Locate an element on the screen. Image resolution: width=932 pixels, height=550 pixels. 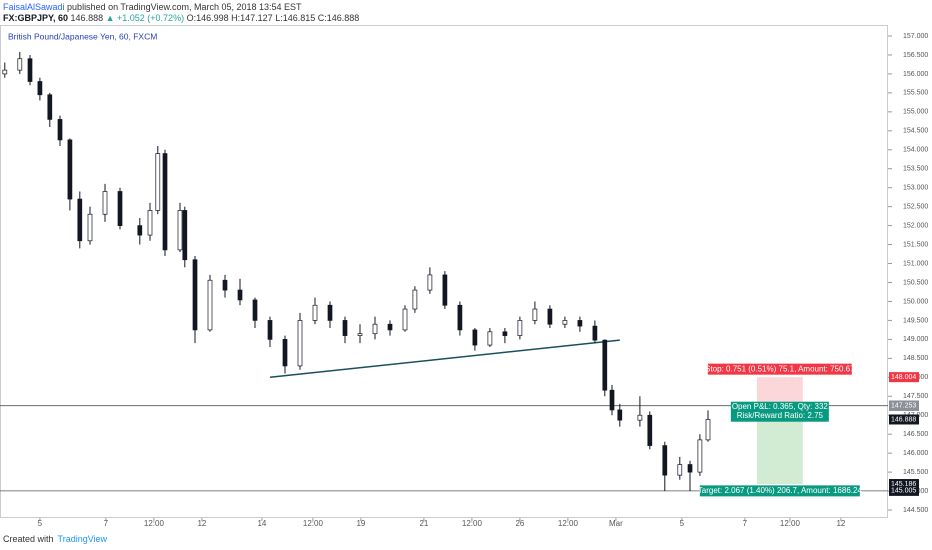
ohlc: H:147.127 is located at coordinates (252, 18).